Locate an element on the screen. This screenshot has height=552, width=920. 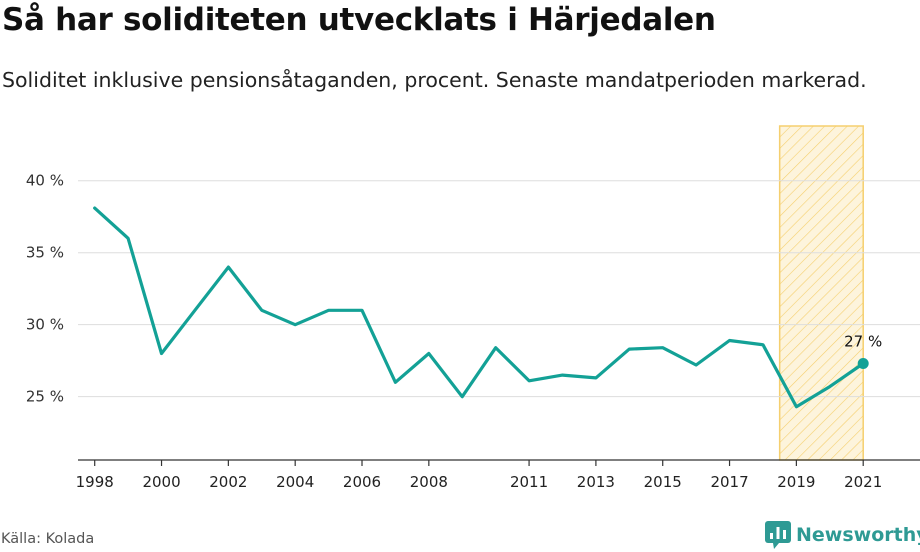
x-tick-label: 2015 is located at coordinates (663, 482).